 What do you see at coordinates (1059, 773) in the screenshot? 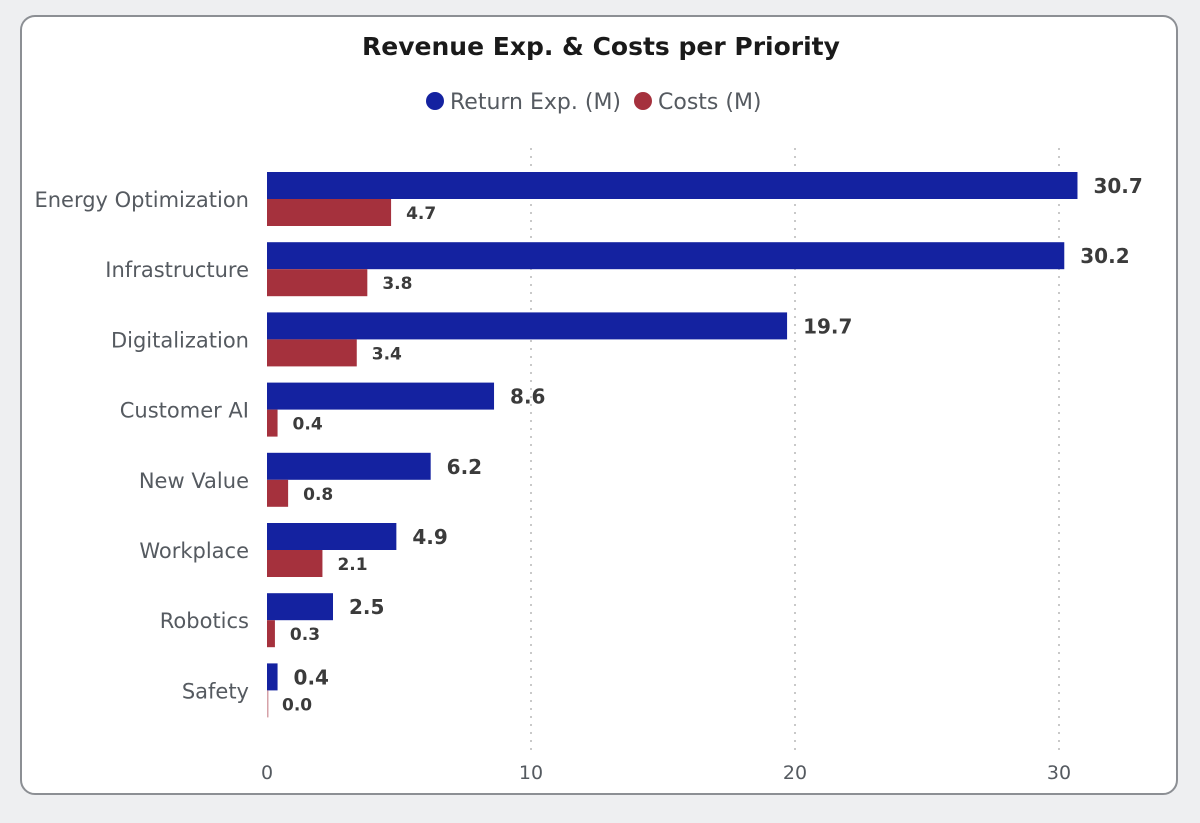
I see `x-tick-label-30: 30` at bounding box center [1059, 773].